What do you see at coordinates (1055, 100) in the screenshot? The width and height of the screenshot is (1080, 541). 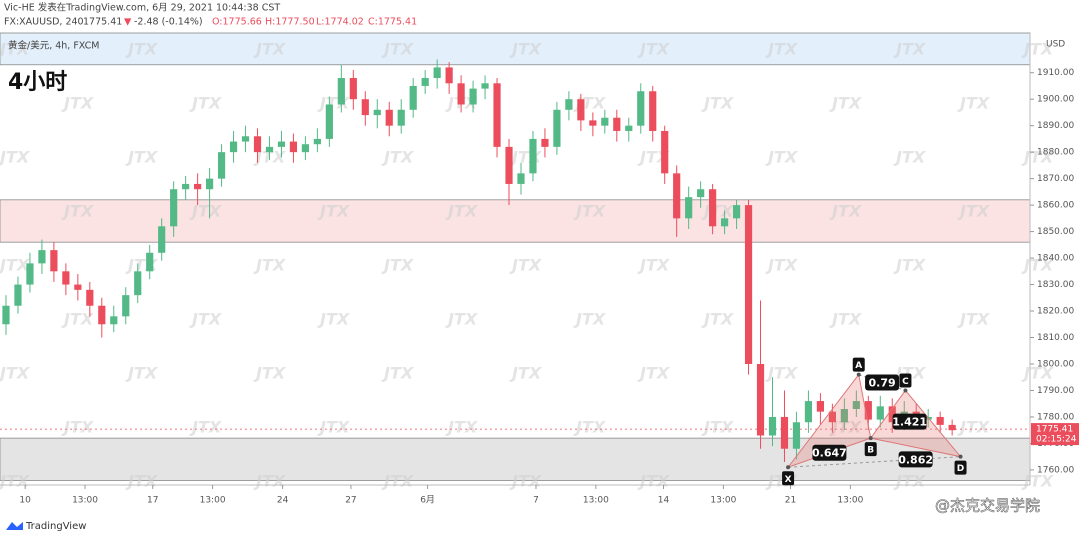 I see `y-tick-label: 1900.00` at bounding box center [1055, 100].